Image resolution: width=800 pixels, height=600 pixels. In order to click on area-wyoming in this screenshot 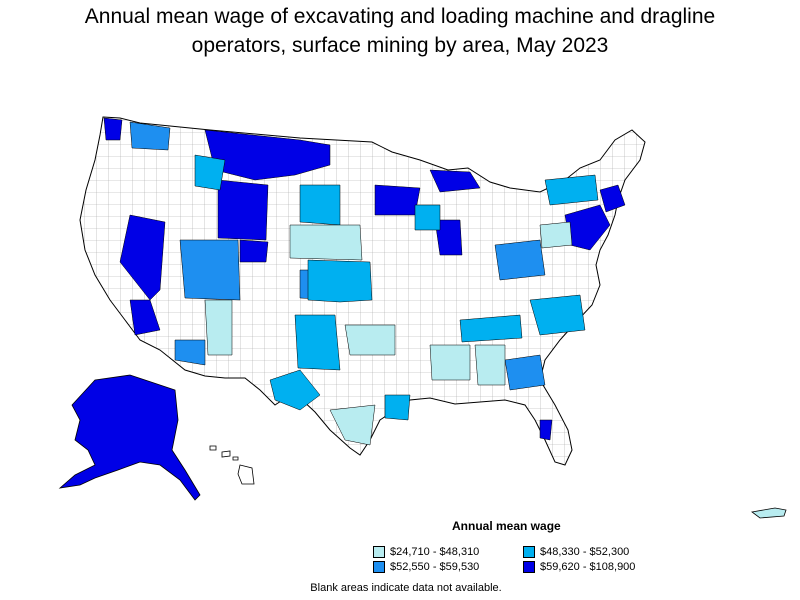, I will do `click(243, 210)`.